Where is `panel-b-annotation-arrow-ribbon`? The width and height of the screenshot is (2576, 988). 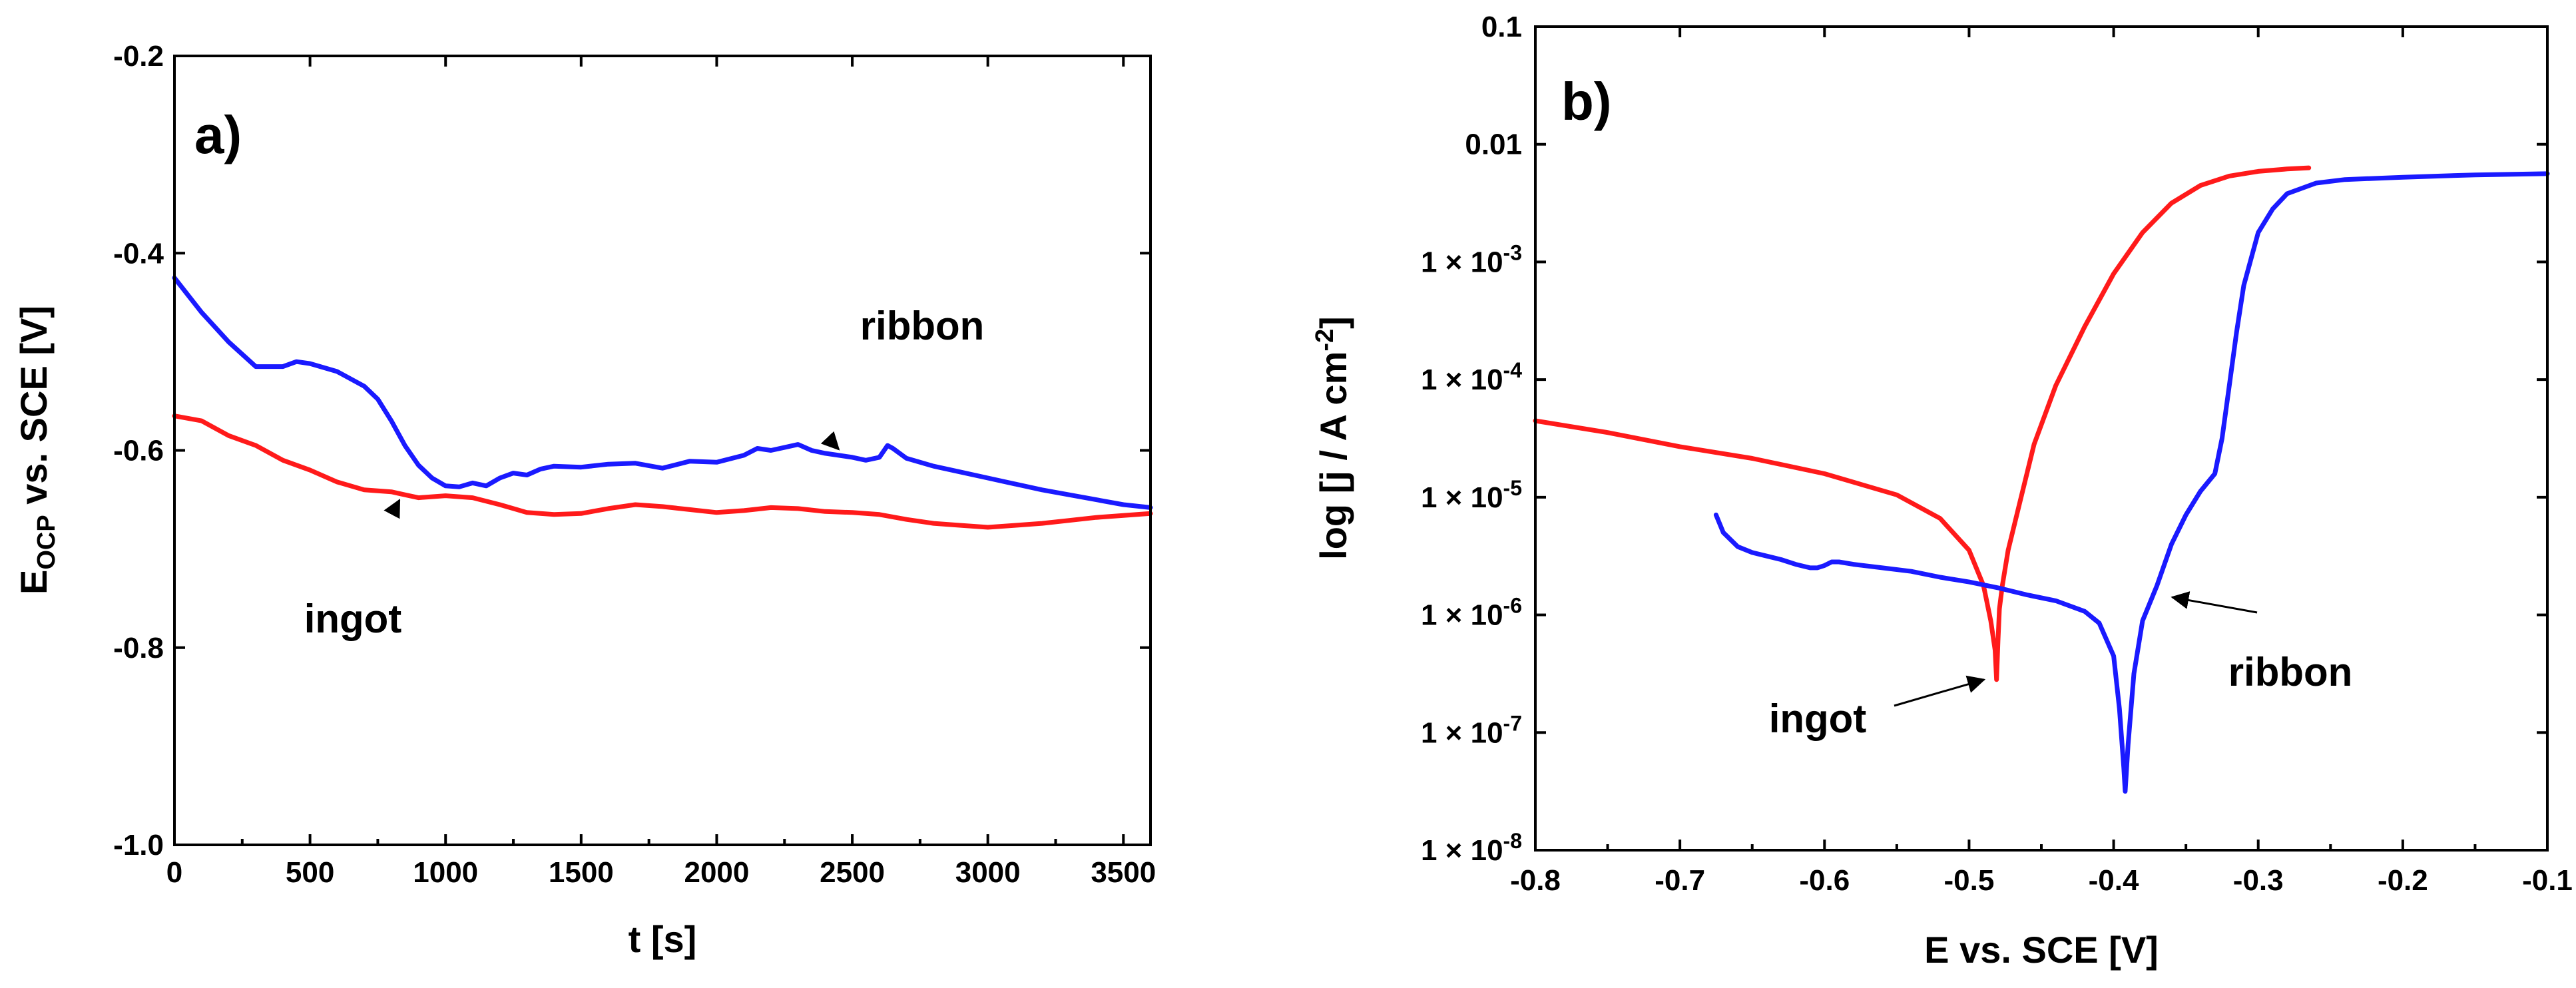
panel-b-annotation-arrow-ribbon is located at coordinates (2215, 602).